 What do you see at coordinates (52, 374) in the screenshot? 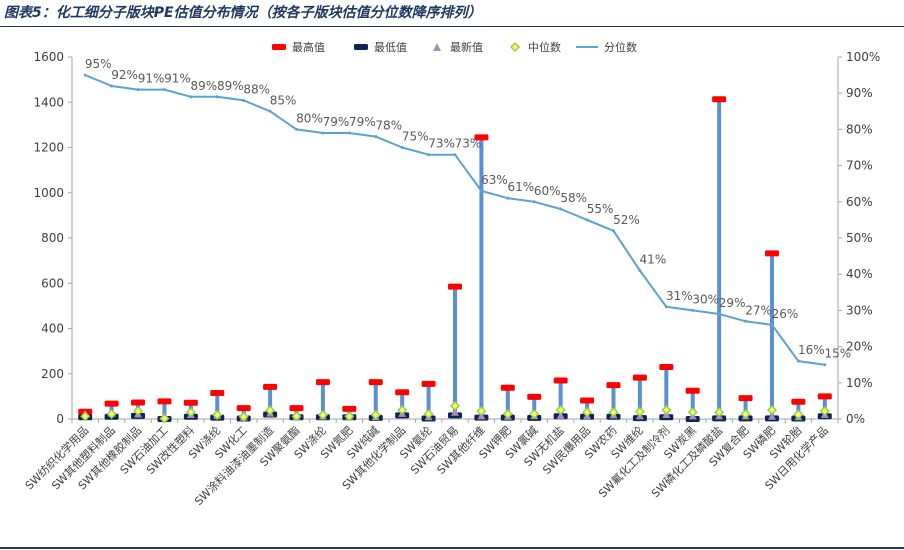
I see `y-left-tick-label: 200` at bounding box center [52, 374].